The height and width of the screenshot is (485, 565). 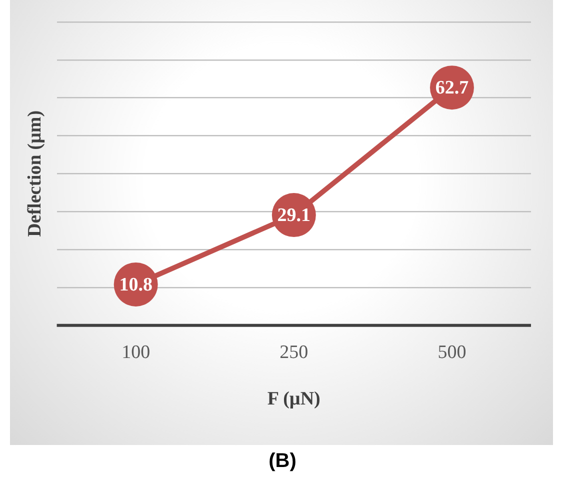 What do you see at coordinates (452, 352) in the screenshot?
I see `x-tick-label: 500` at bounding box center [452, 352].